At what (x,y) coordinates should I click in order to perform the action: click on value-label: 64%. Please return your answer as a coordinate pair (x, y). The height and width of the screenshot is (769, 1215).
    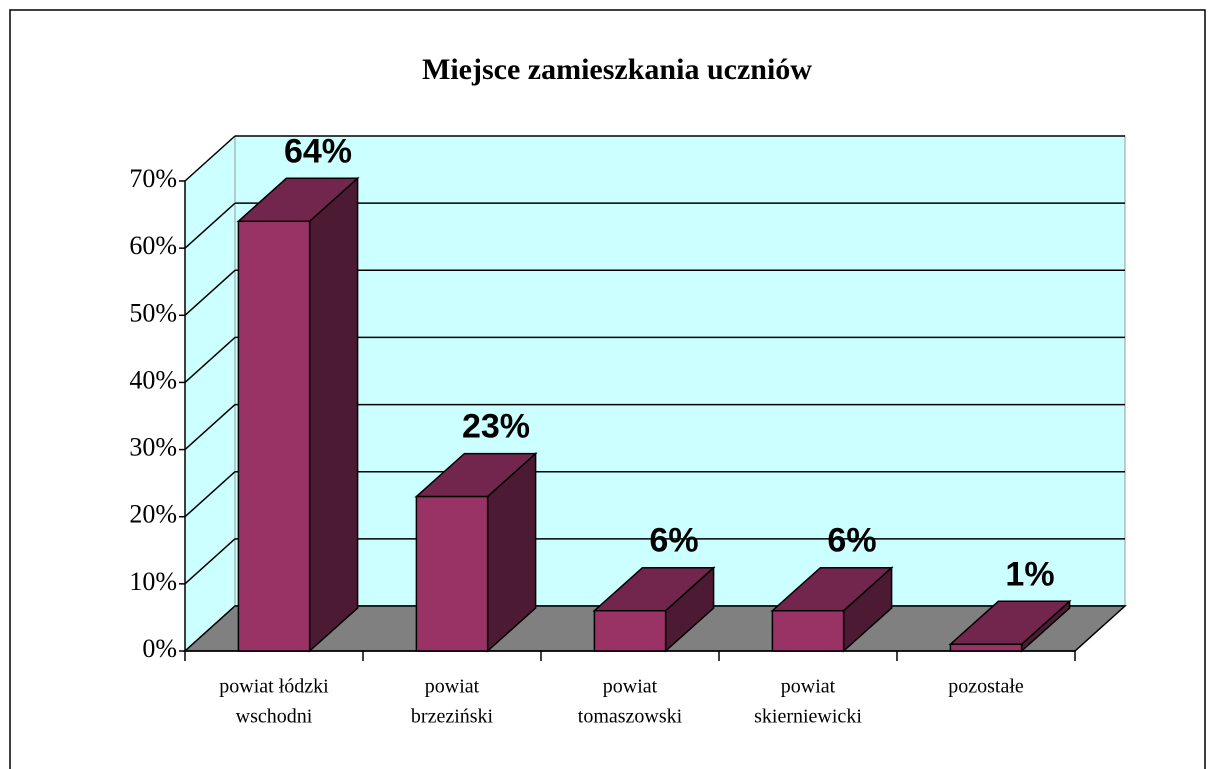
    Looking at the image, I should click on (318, 151).